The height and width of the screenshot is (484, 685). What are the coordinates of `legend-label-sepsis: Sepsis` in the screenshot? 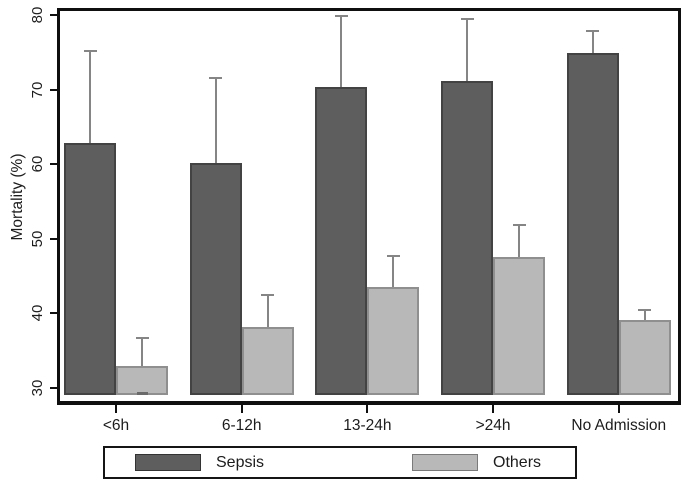 It's located at (240, 462).